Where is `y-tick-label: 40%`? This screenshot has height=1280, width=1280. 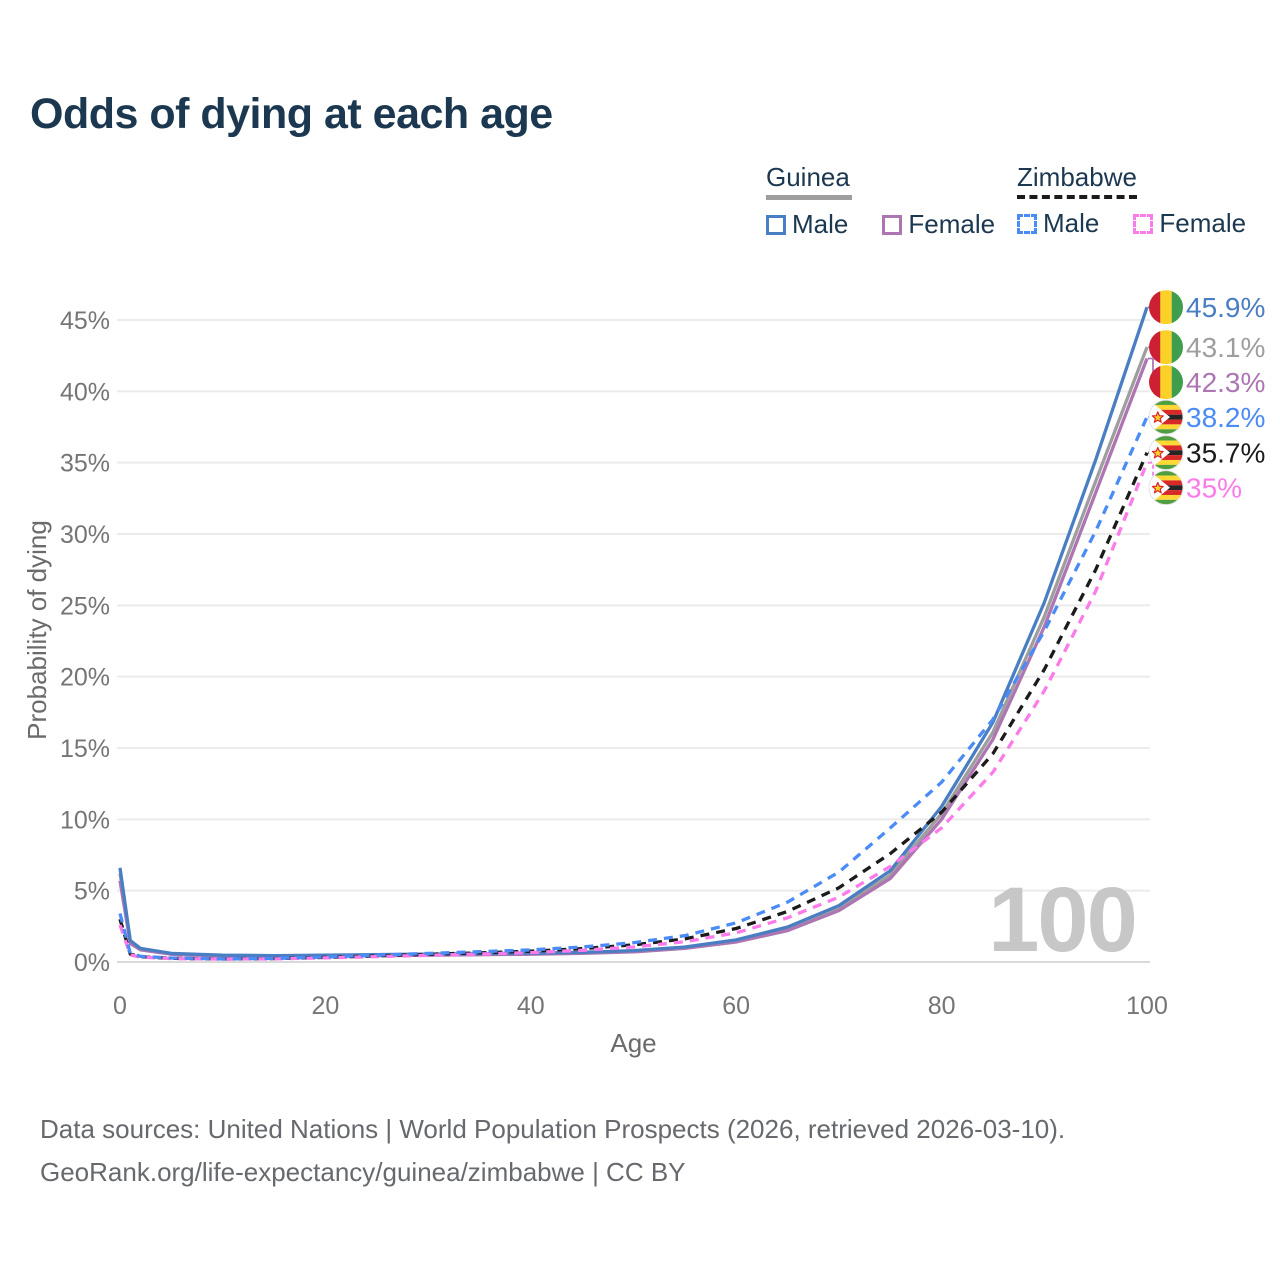 y-tick-label: 40% is located at coordinates (85, 392).